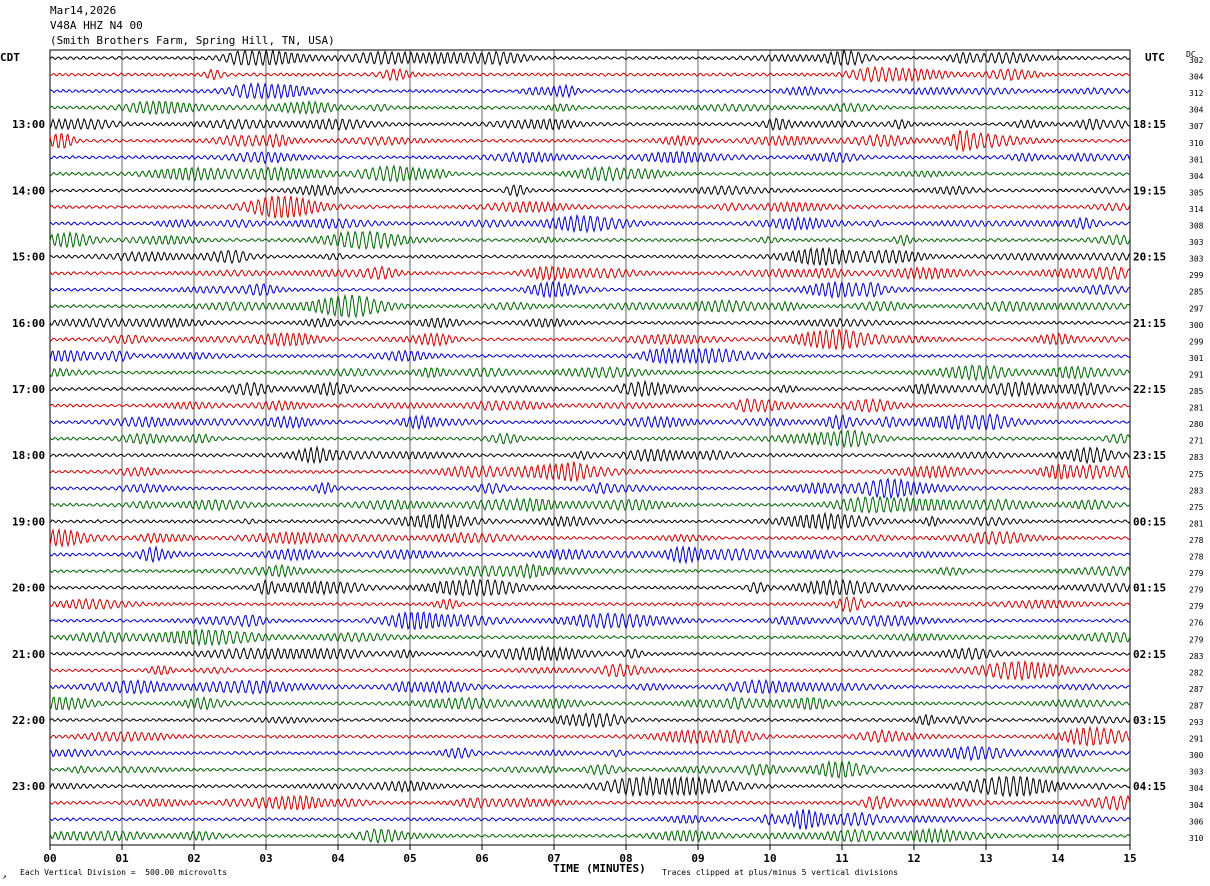 The height and width of the screenshot is (886, 1210). What do you see at coordinates (1196, 441) in the screenshot?
I see `dc-offset-label: 271` at bounding box center [1196, 441].